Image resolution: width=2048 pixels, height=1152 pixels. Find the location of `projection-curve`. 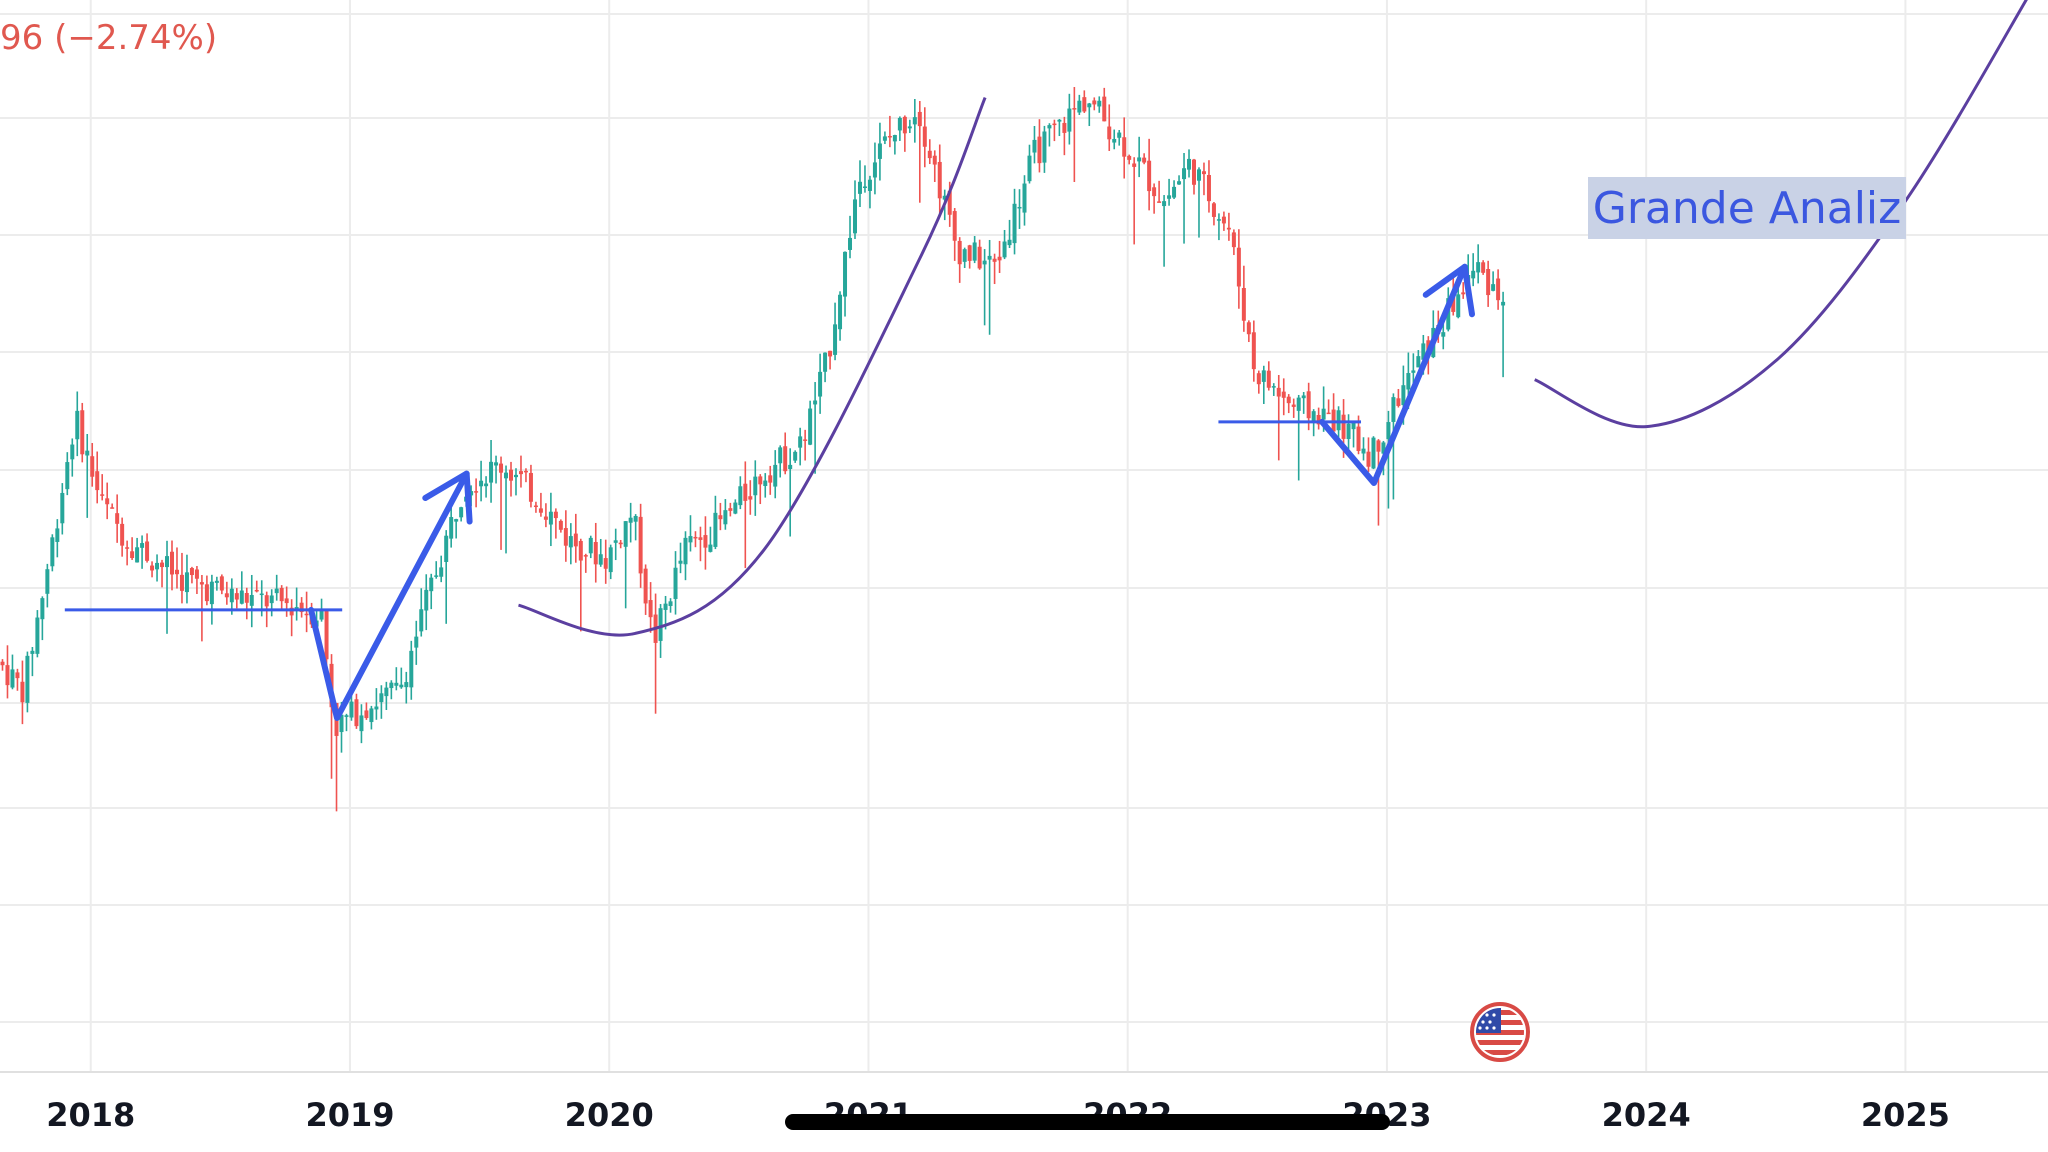

projection-curve is located at coordinates (1784, 214).